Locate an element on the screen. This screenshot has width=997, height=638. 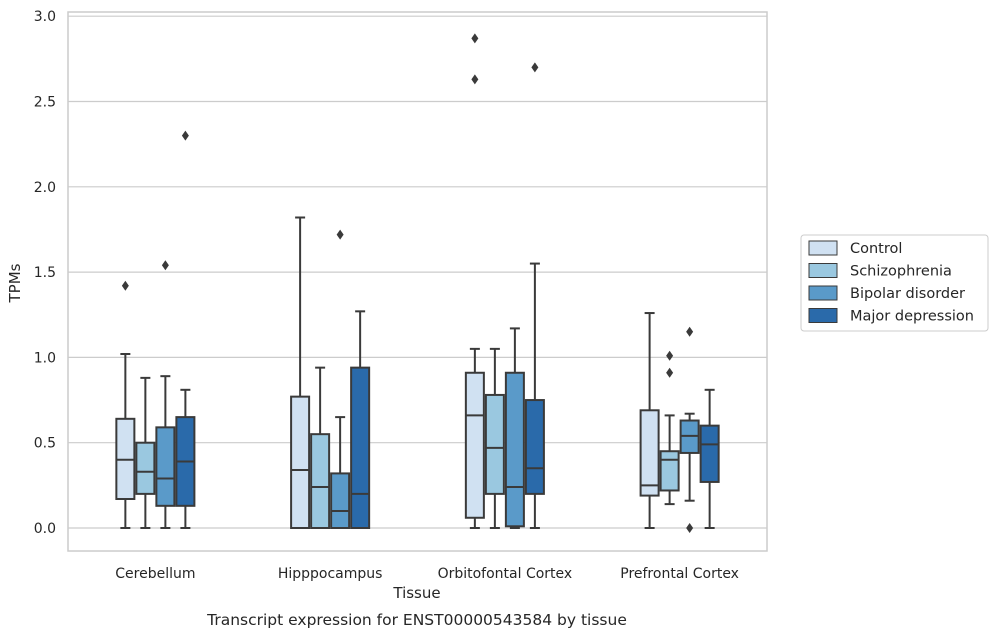
y-tick-label: 0.5 is located at coordinates (45, 444).